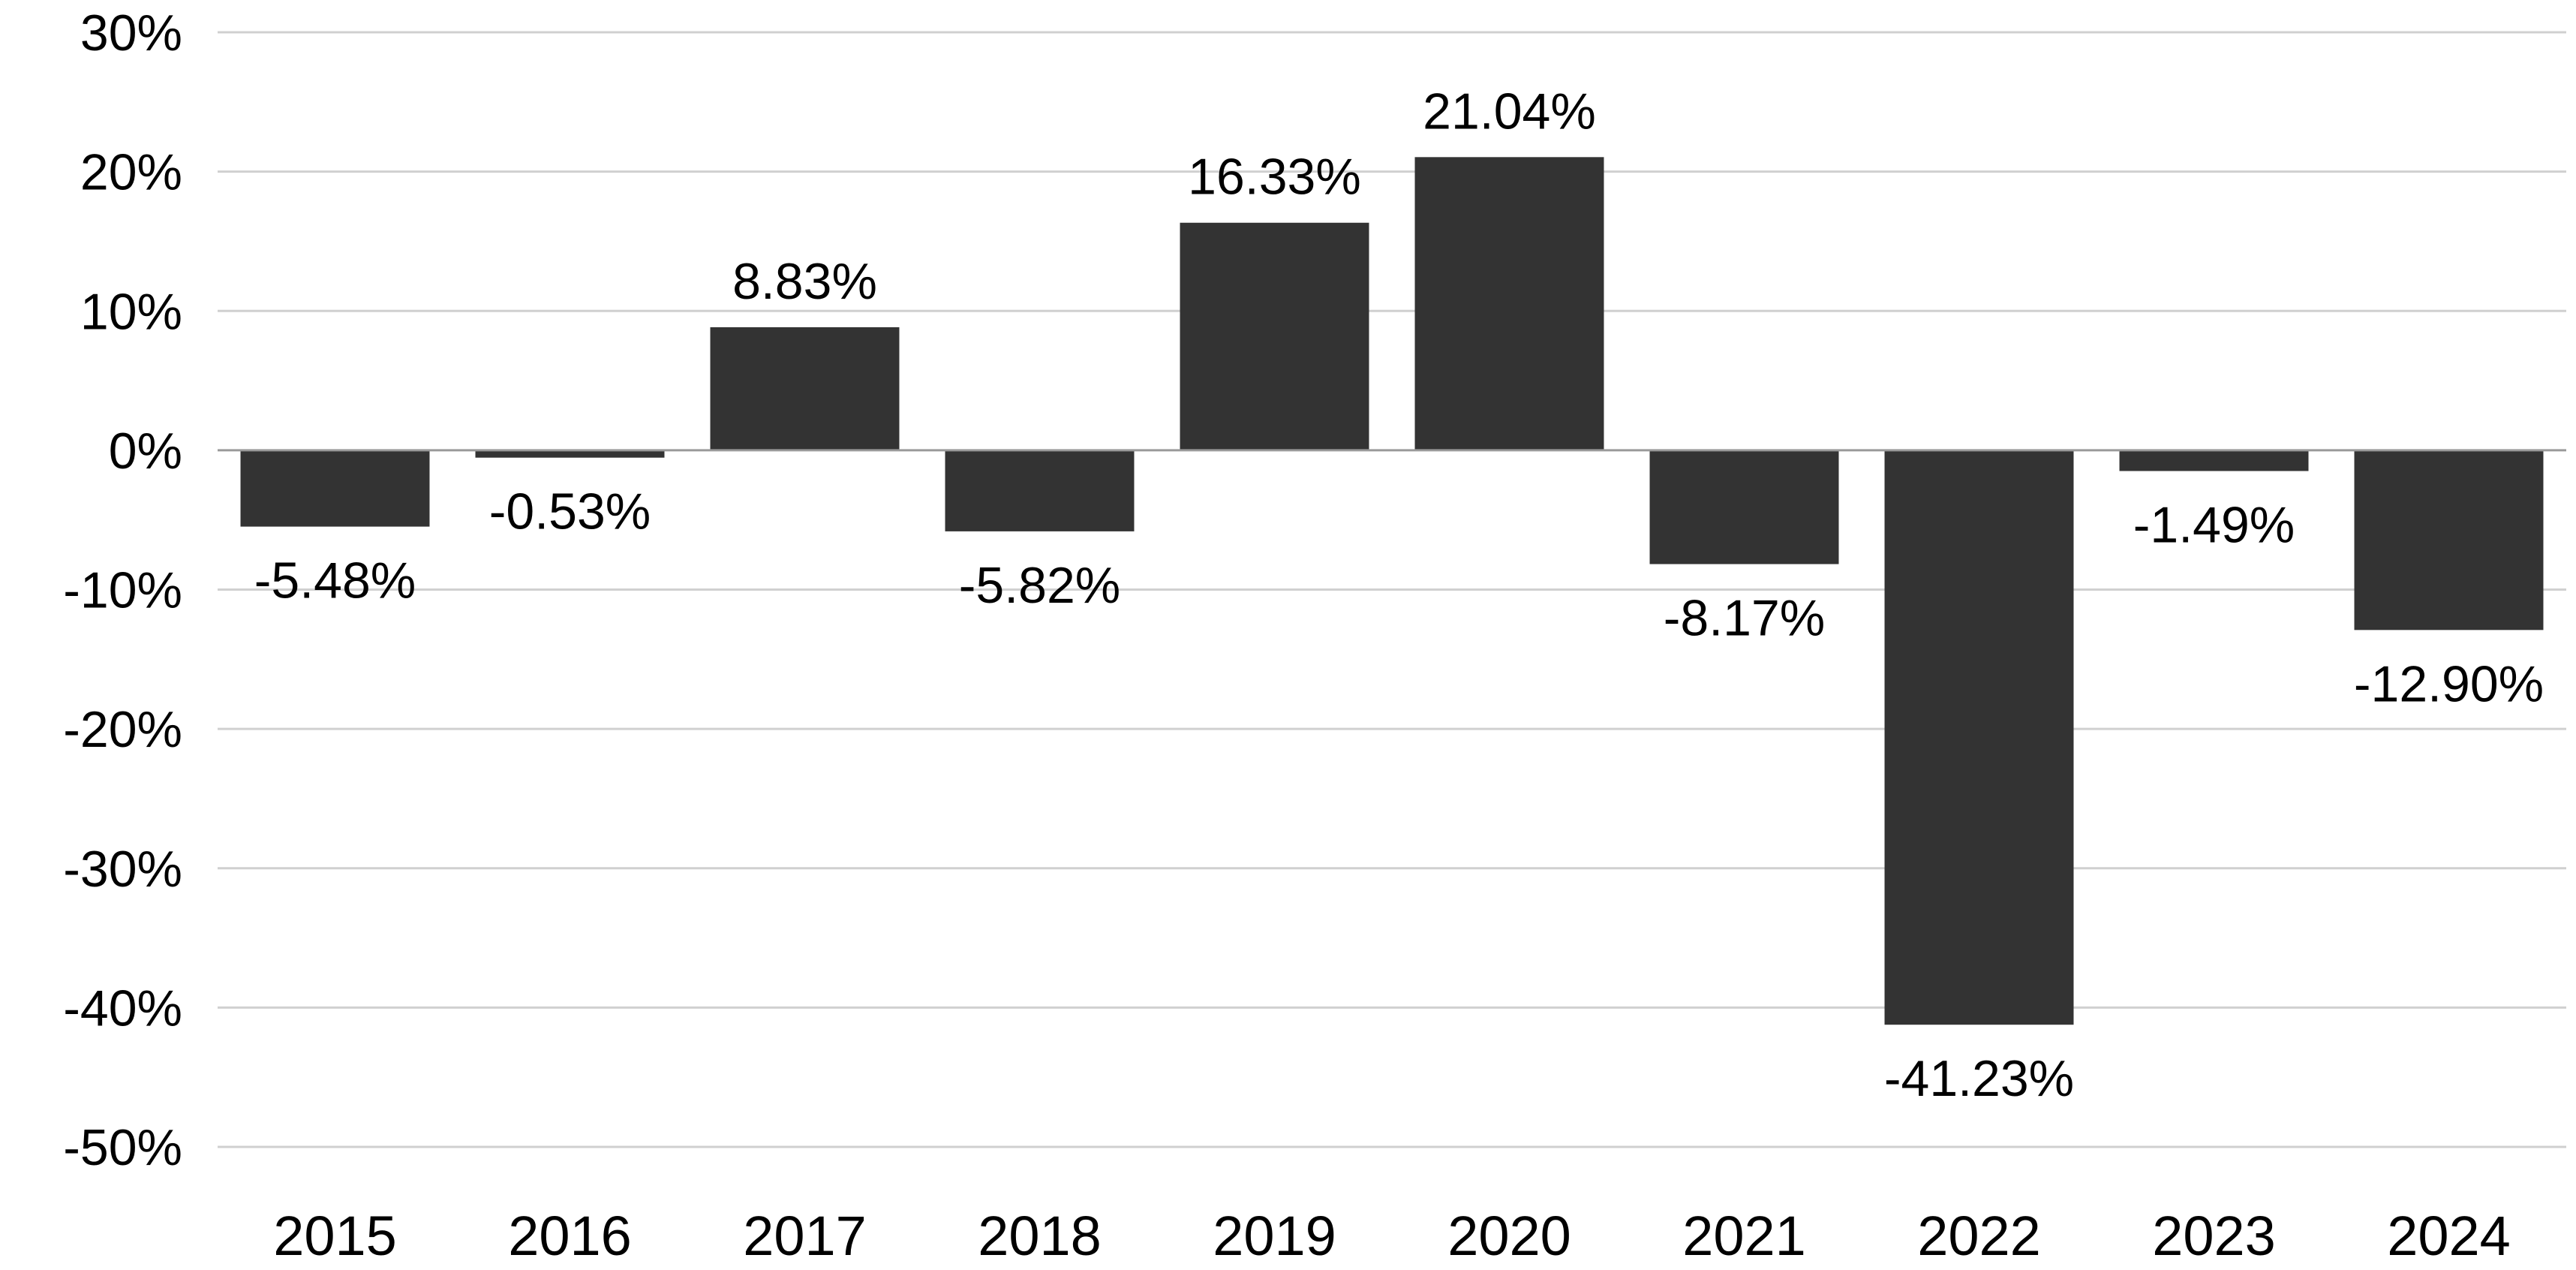  What do you see at coordinates (805, 388) in the screenshot?
I see `bar-2017` at bounding box center [805, 388].